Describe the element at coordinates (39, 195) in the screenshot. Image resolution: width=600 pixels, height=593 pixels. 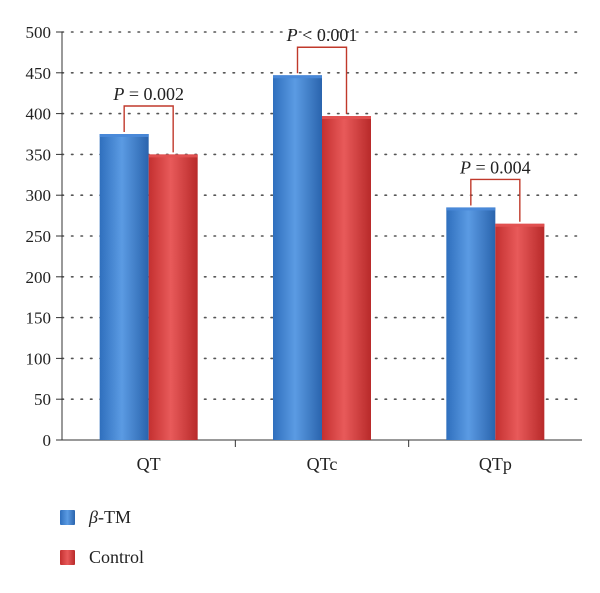
I see `y-tick-label: 300` at that location.